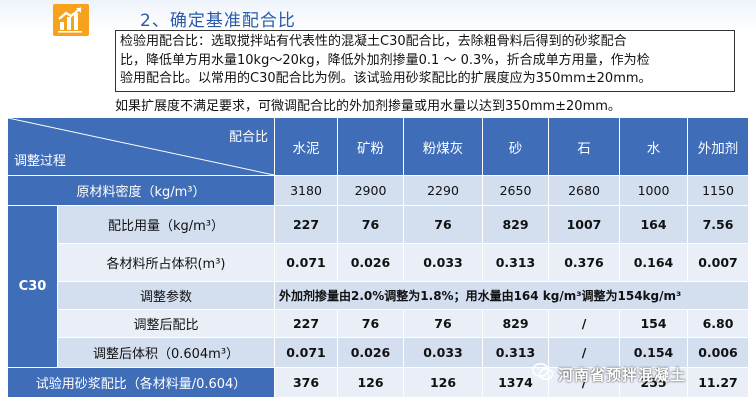 This screenshot has height=406, width=756. I want to click on table-cell: 7.56, so click(718, 224).